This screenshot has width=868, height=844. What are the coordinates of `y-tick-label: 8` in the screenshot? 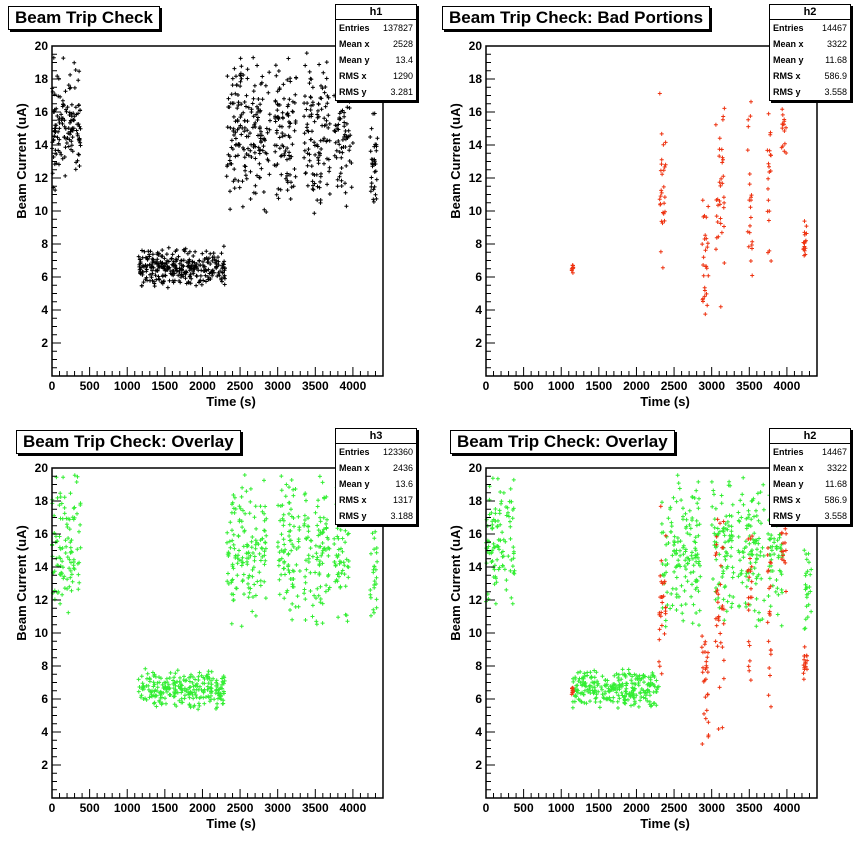 It's located at (44, 244).